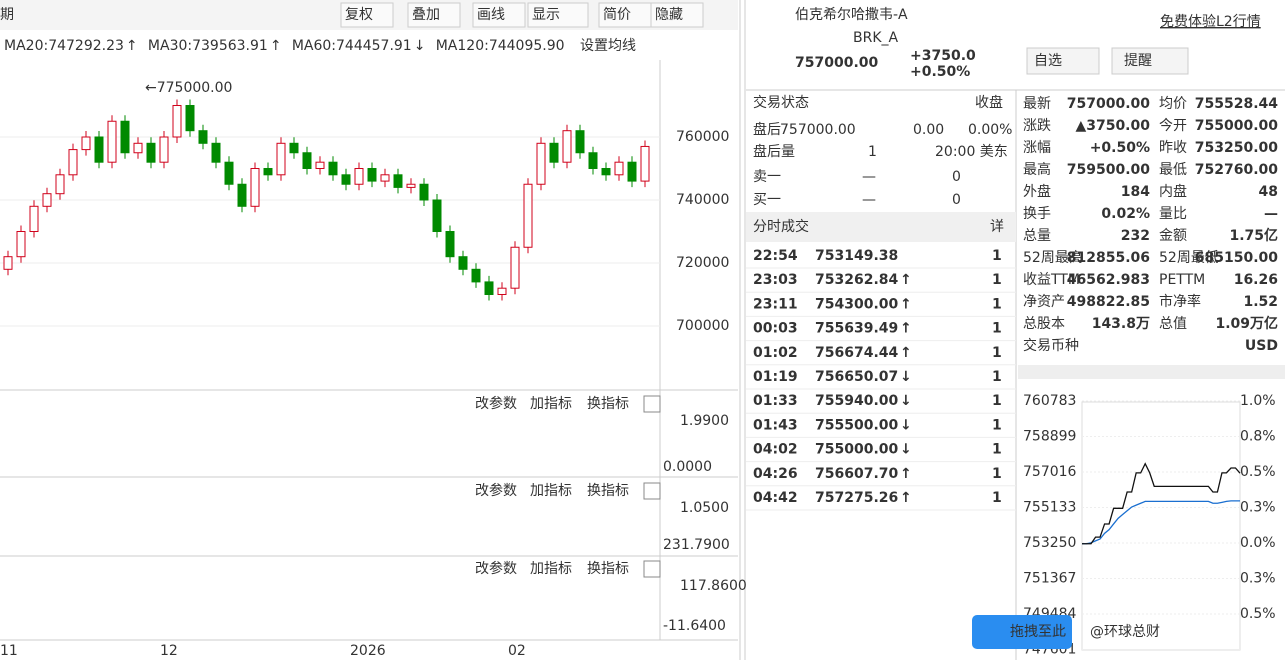 Image resolution: width=1285 pixels, height=660 pixels. What do you see at coordinates (1256, 280) in the screenshot?
I see `label: 16.26` at bounding box center [1256, 280].